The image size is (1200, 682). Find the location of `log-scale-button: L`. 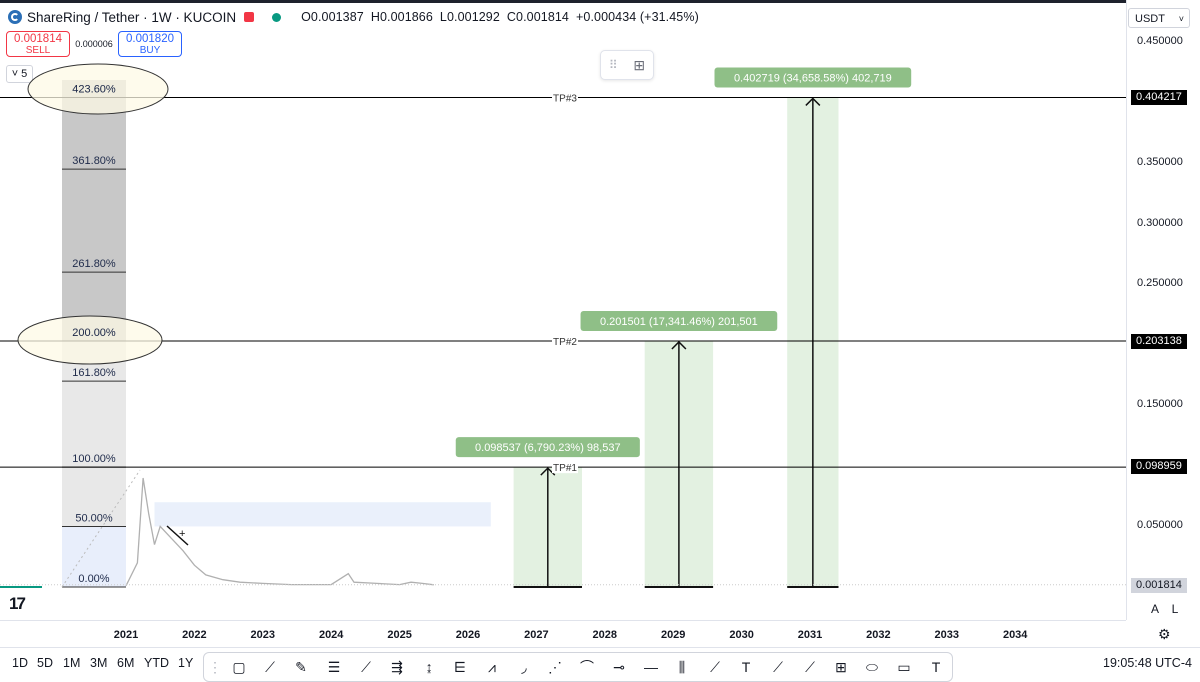

log-scale-button: L is located at coordinates (1175, 609).